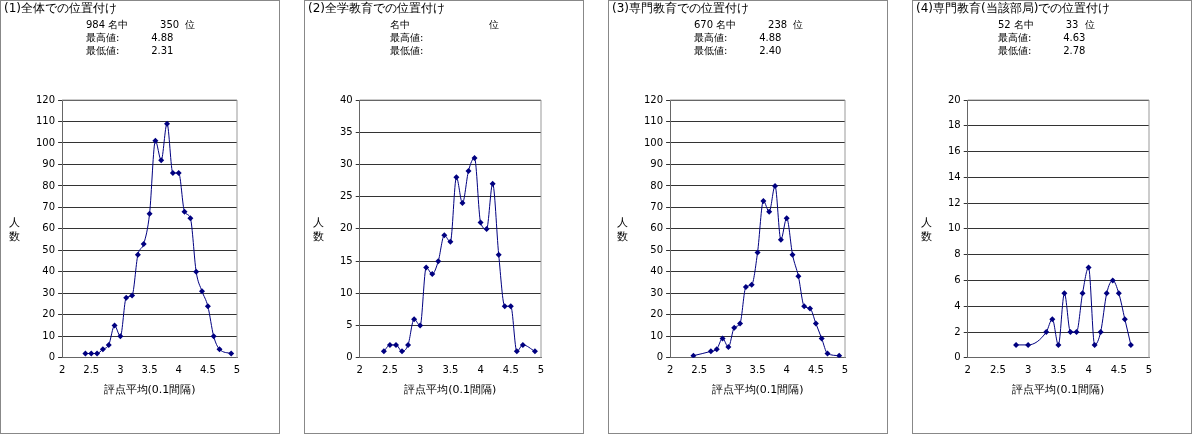 This screenshot has height=436, width=1192. Describe the element at coordinates (957, 305) in the screenshot. I see `y-tick-label: 4` at that location.